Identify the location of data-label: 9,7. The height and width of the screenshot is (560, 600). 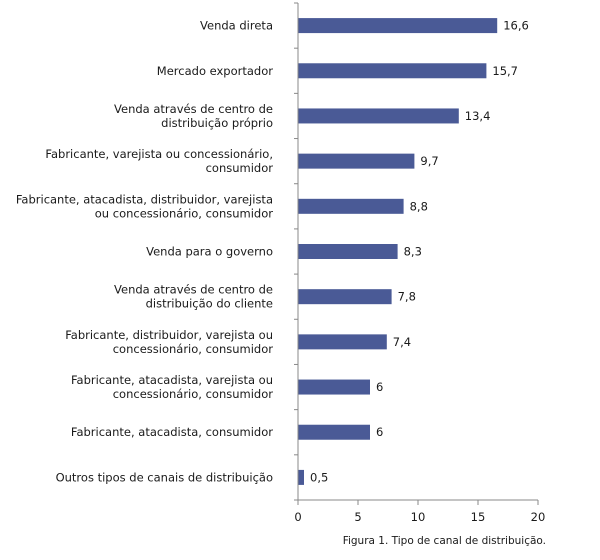
(429, 161).